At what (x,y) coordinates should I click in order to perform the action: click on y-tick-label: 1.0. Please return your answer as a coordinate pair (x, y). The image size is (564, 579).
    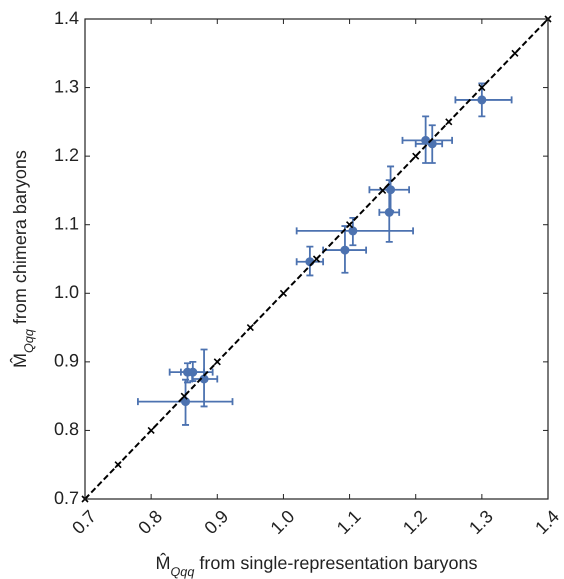
    Looking at the image, I should click on (66, 292).